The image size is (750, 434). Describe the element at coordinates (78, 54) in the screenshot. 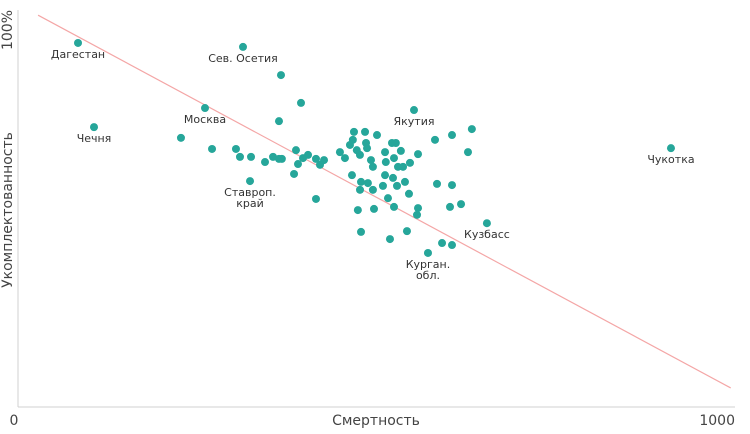

I see `point-label: Дагестан` at that location.